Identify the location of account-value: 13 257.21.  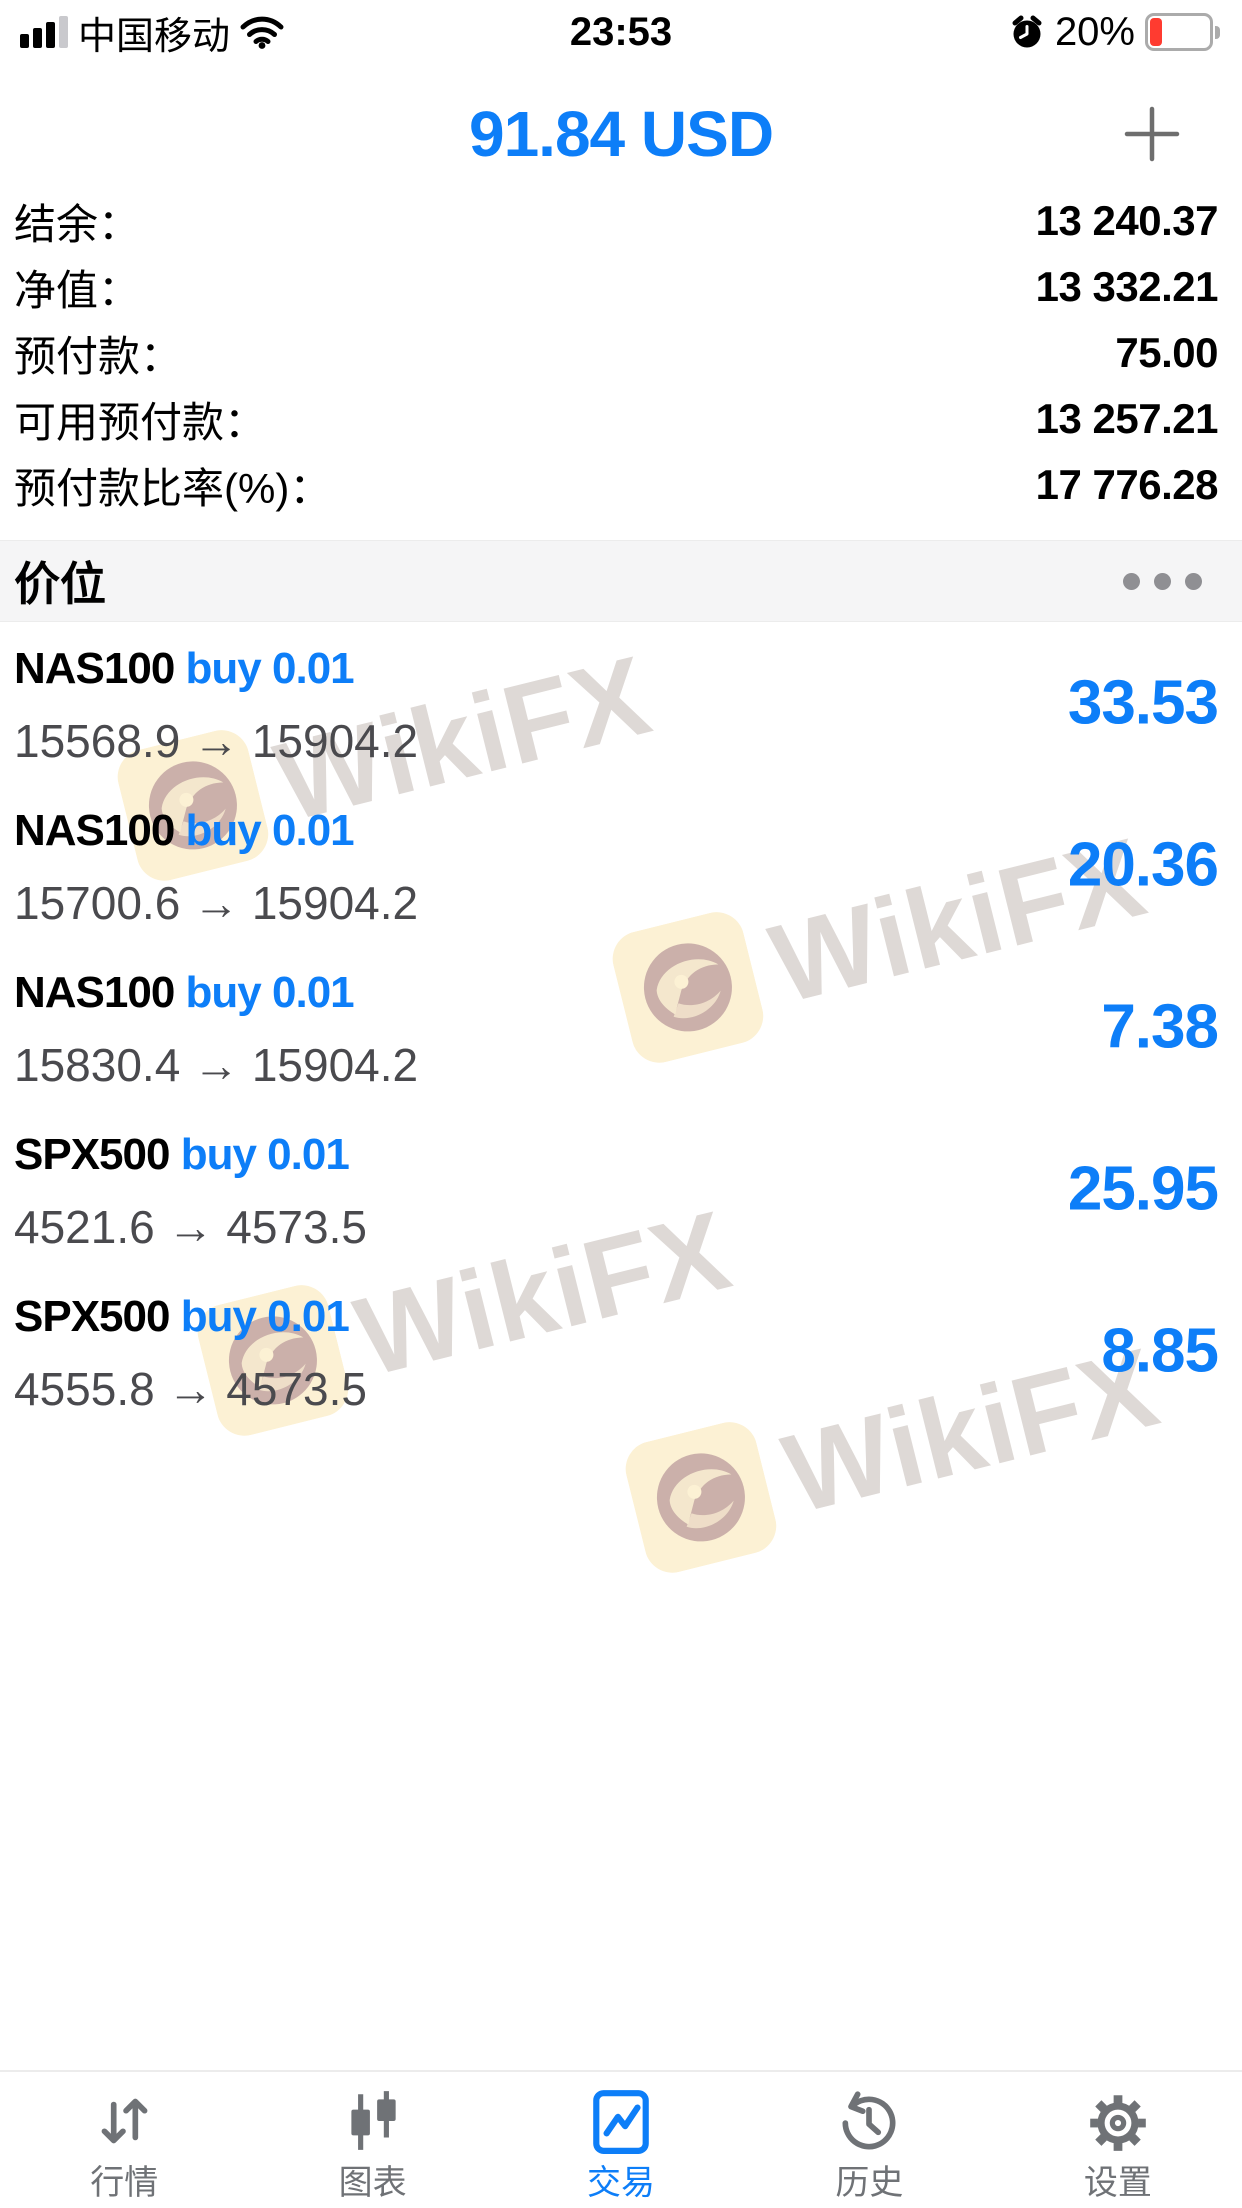
(1127, 418).